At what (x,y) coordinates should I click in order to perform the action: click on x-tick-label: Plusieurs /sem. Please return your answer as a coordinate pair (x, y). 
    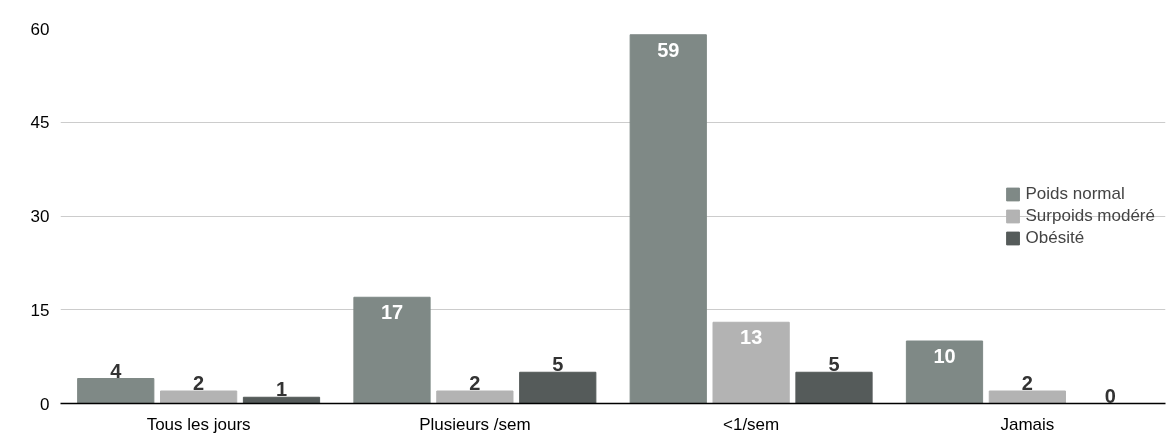
    Looking at the image, I should click on (475, 424).